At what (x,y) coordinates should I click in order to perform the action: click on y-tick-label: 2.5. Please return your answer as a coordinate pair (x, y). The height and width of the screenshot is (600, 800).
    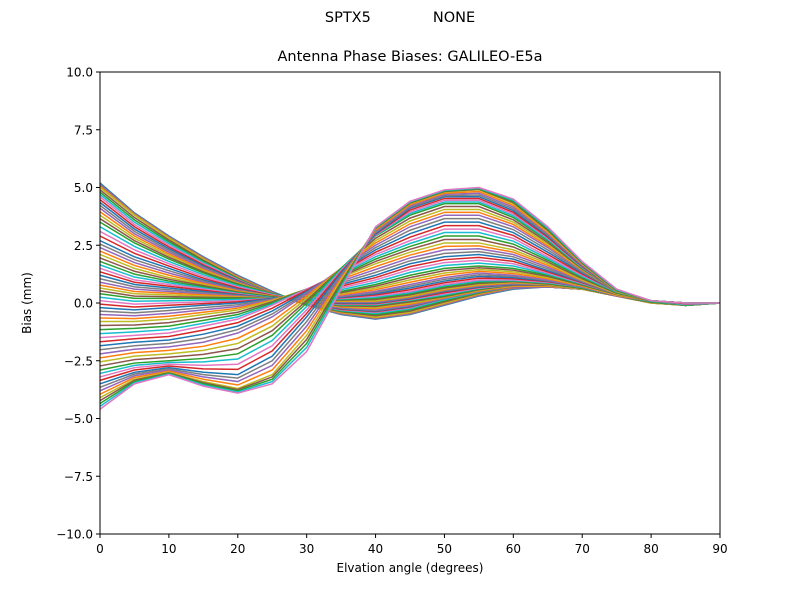
    Looking at the image, I should click on (83, 246).